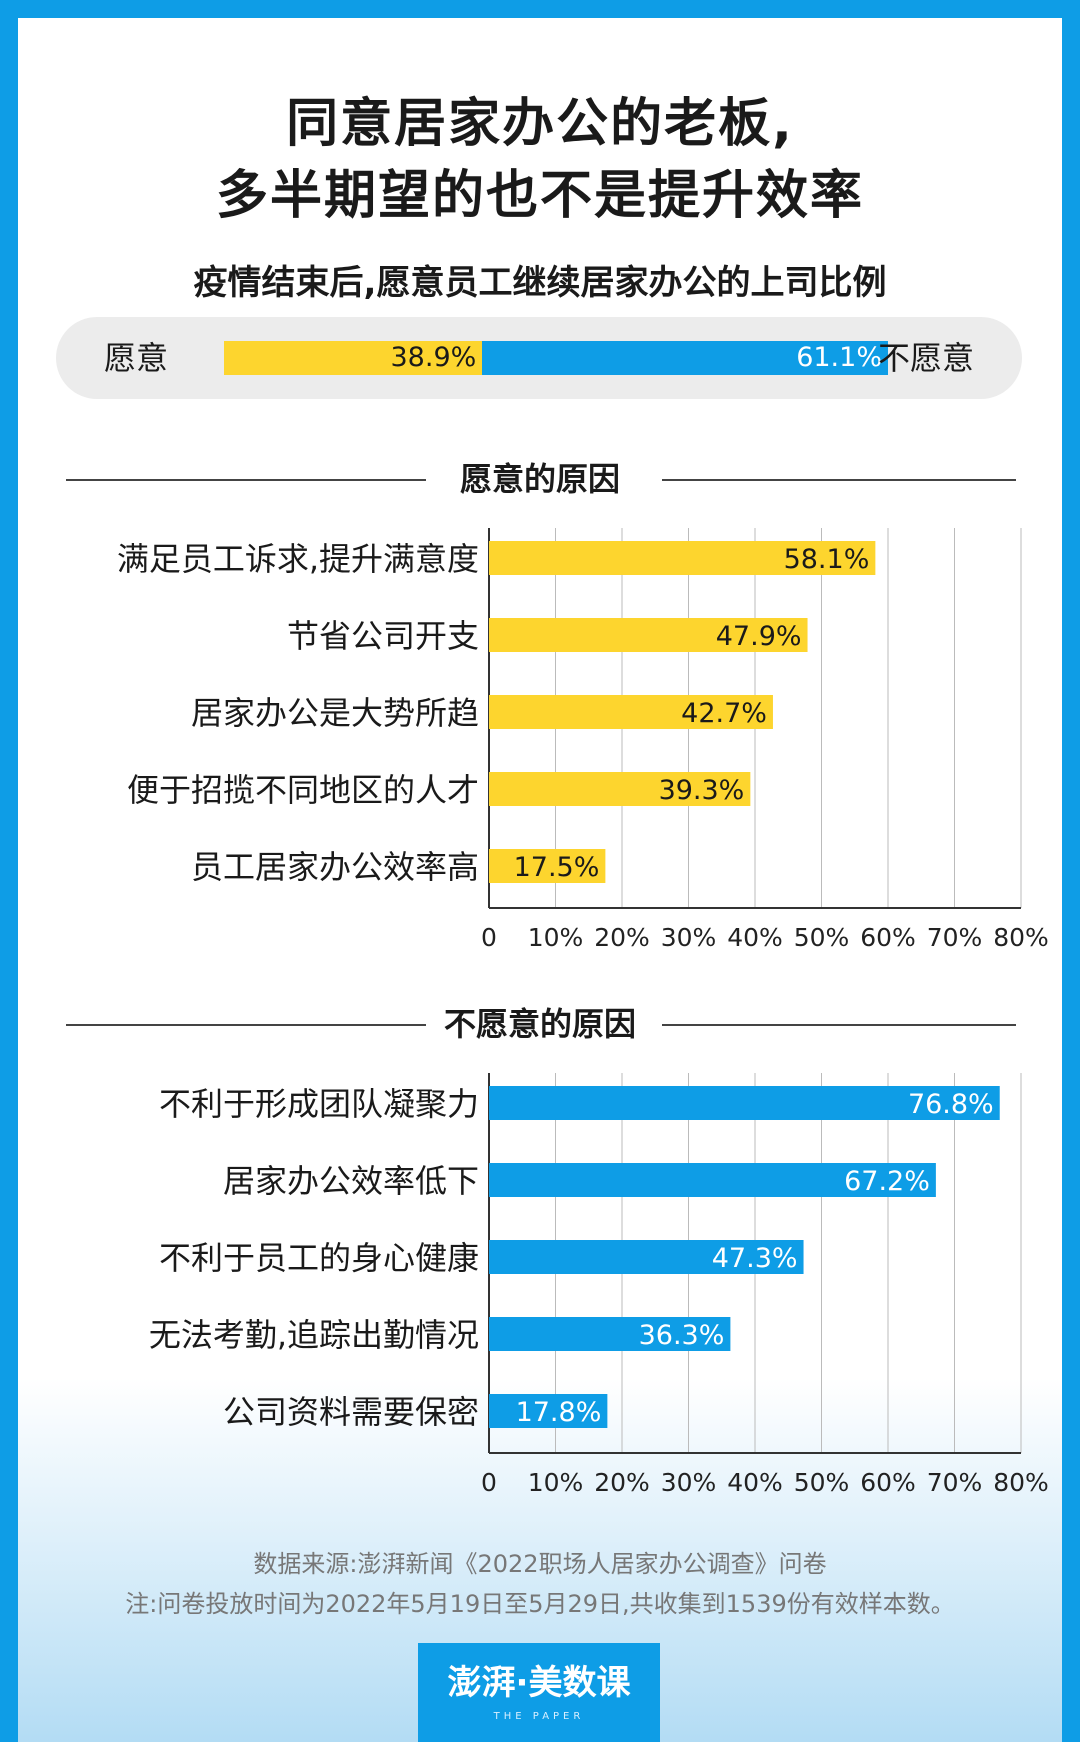 The width and height of the screenshot is (1080, 1742). I want to click on bar-value-label: 47.3%, so click(755, 1258).